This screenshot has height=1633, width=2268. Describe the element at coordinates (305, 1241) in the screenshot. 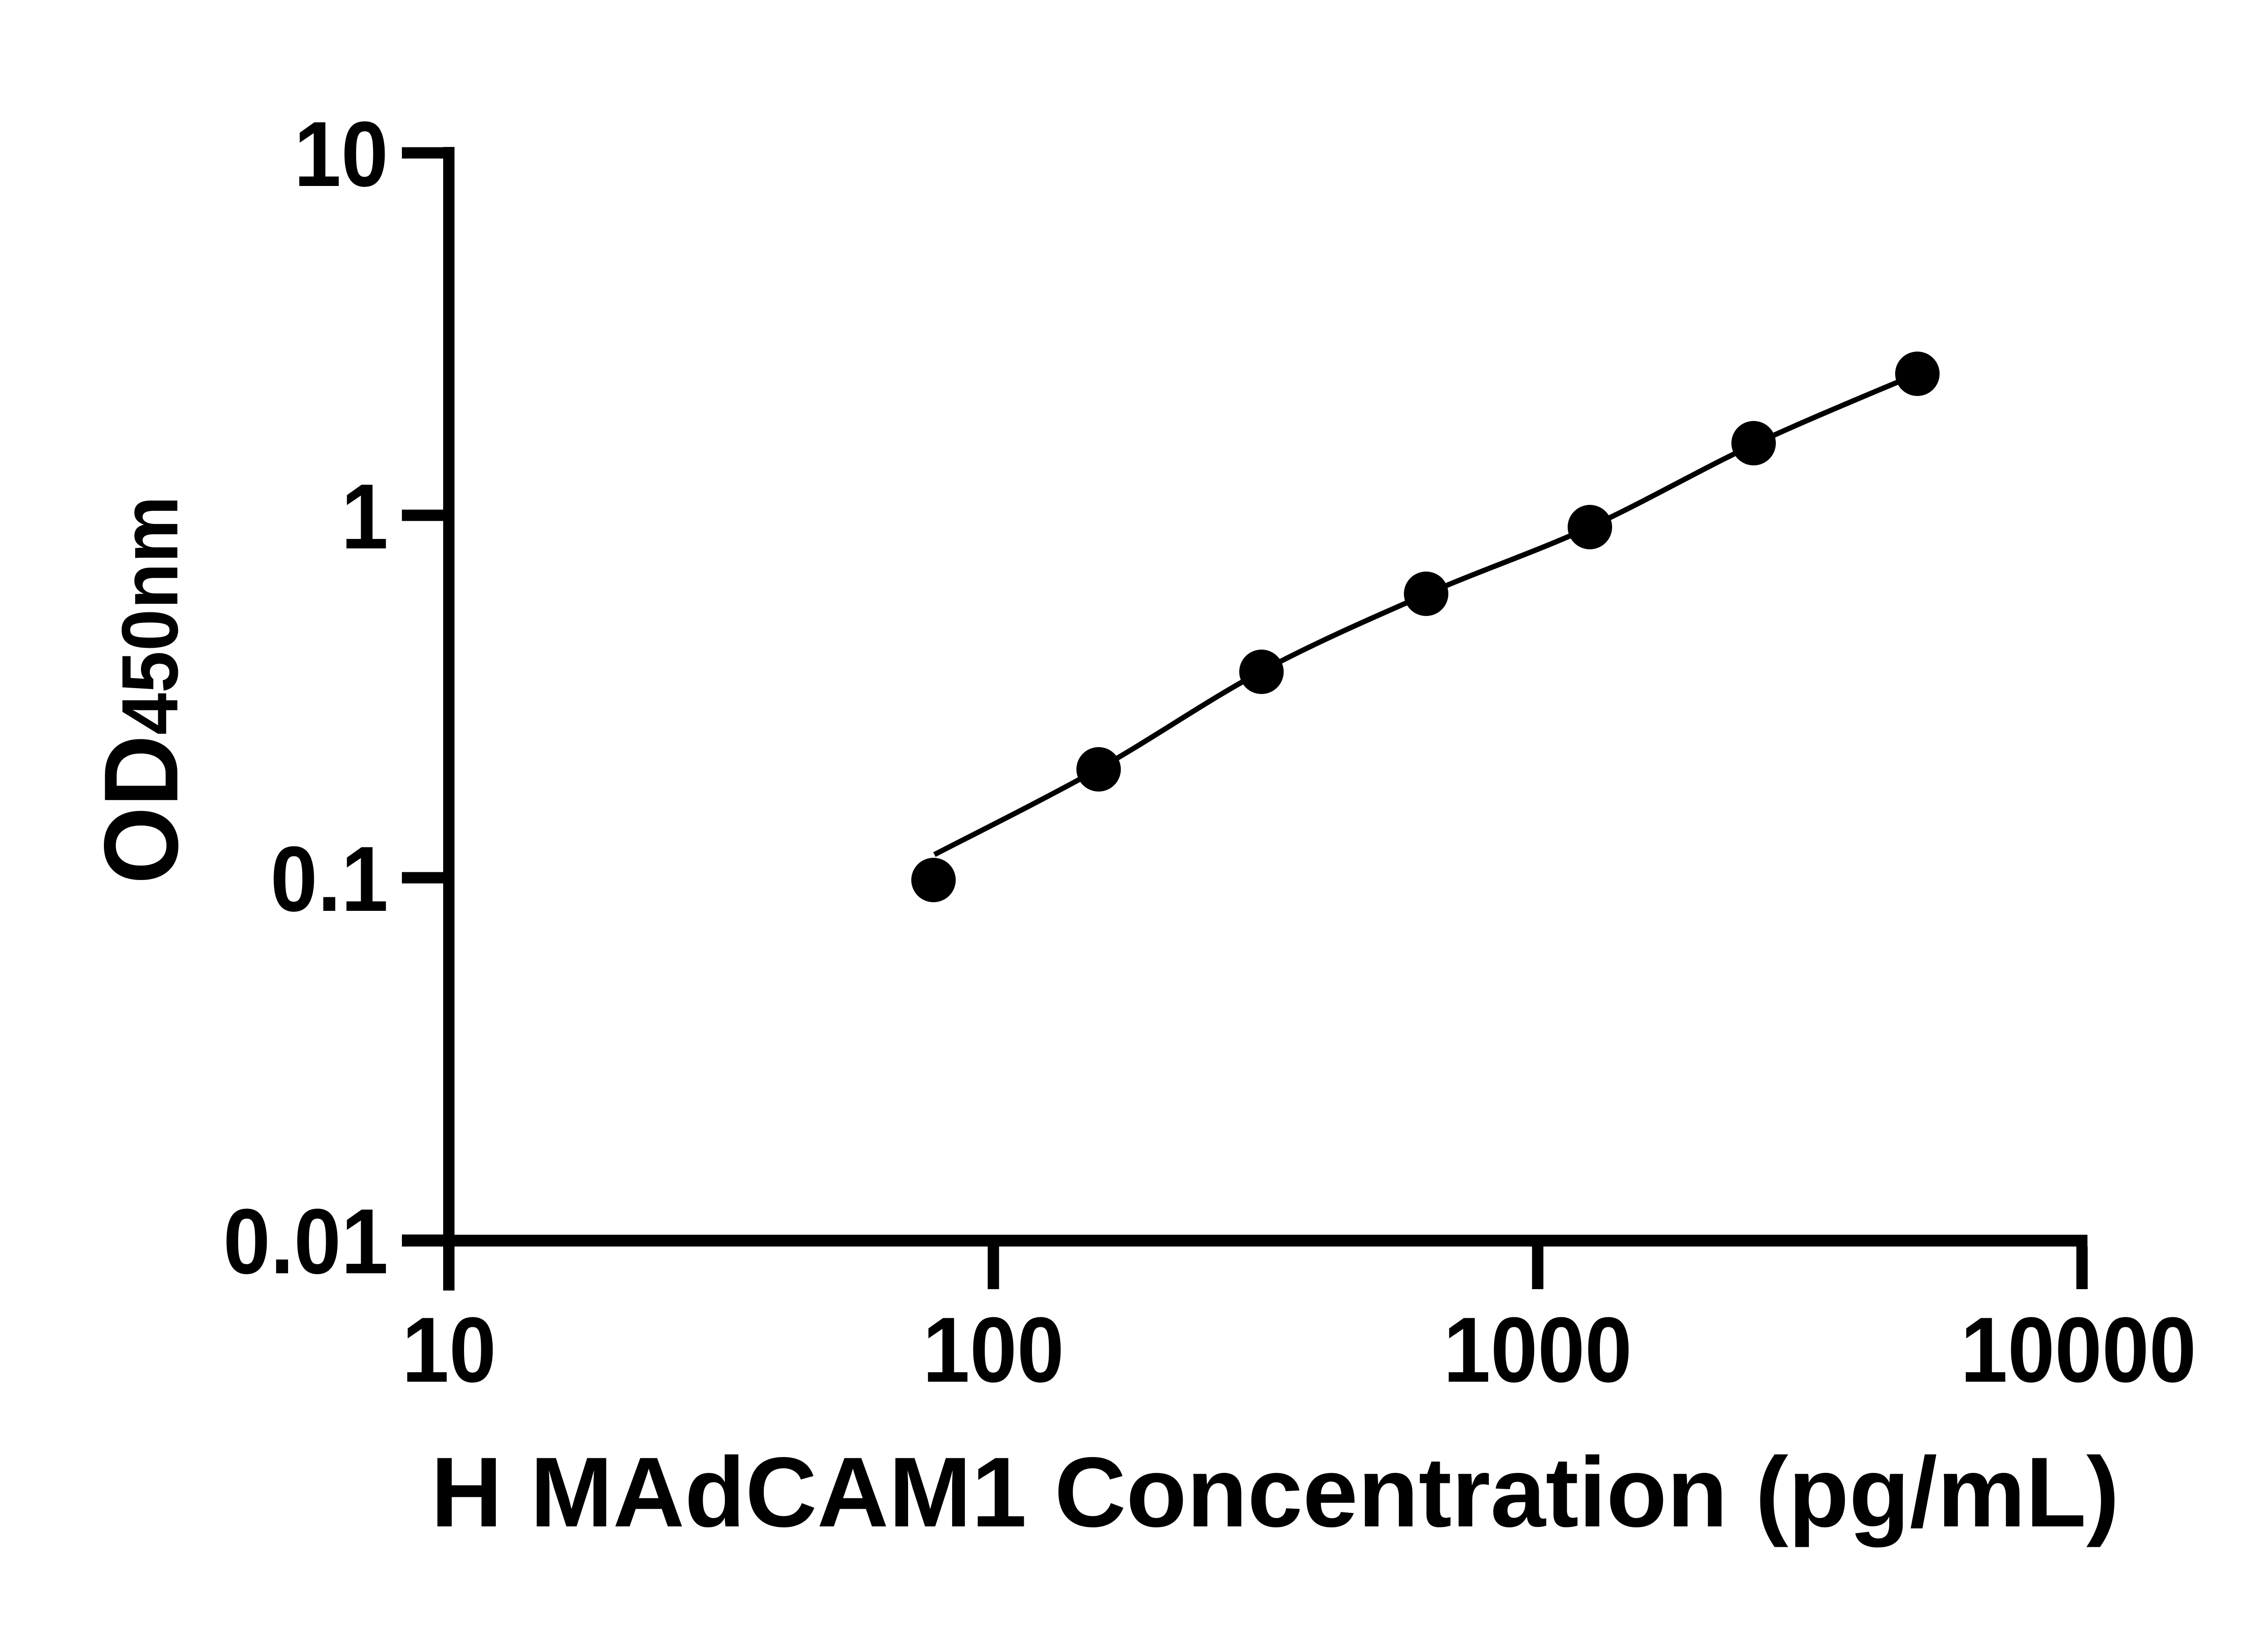

I see `svg-text: 0.01` at that location.